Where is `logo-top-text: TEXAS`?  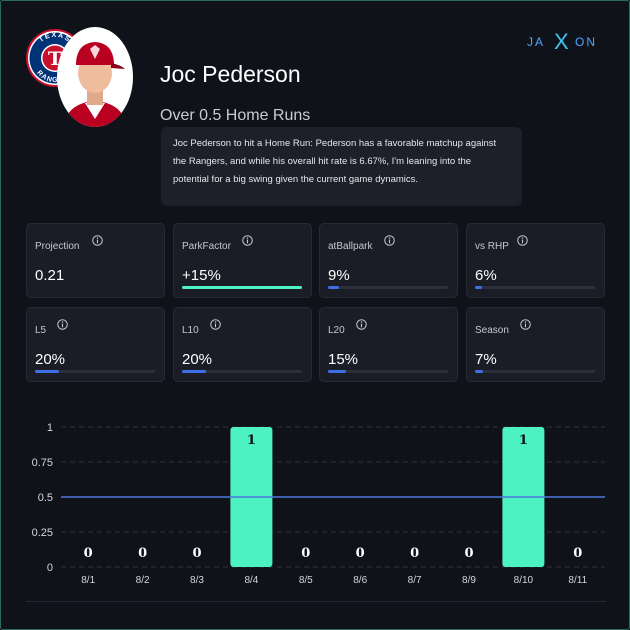
logo-top-text: TEXAS is located at coordinates (54, 38).